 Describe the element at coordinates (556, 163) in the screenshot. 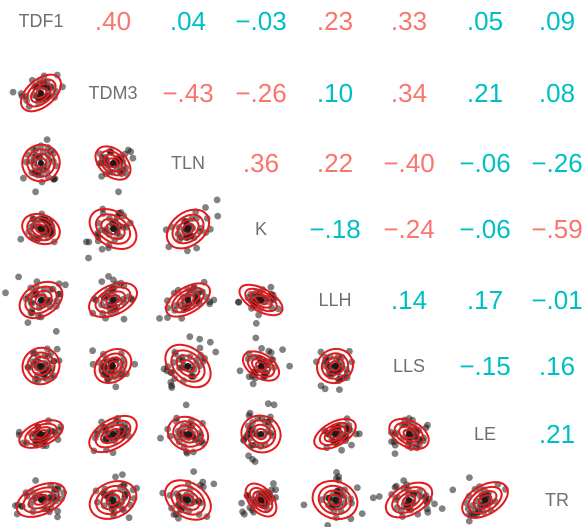

I see `correlation-tln-tr: −.26` at that location.